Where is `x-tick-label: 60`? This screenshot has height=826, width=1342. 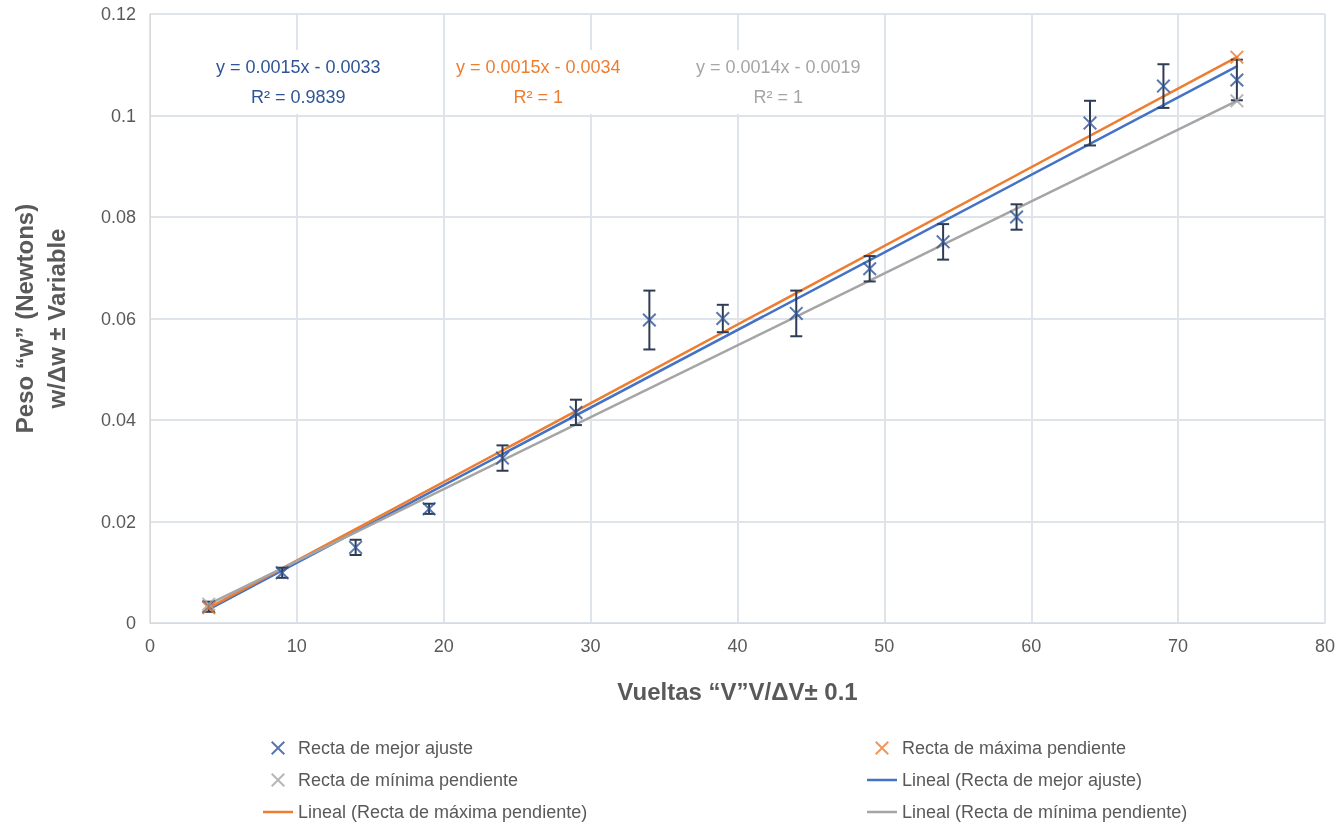 x-tick-label: 60 is located at coordinates (1031, 646).